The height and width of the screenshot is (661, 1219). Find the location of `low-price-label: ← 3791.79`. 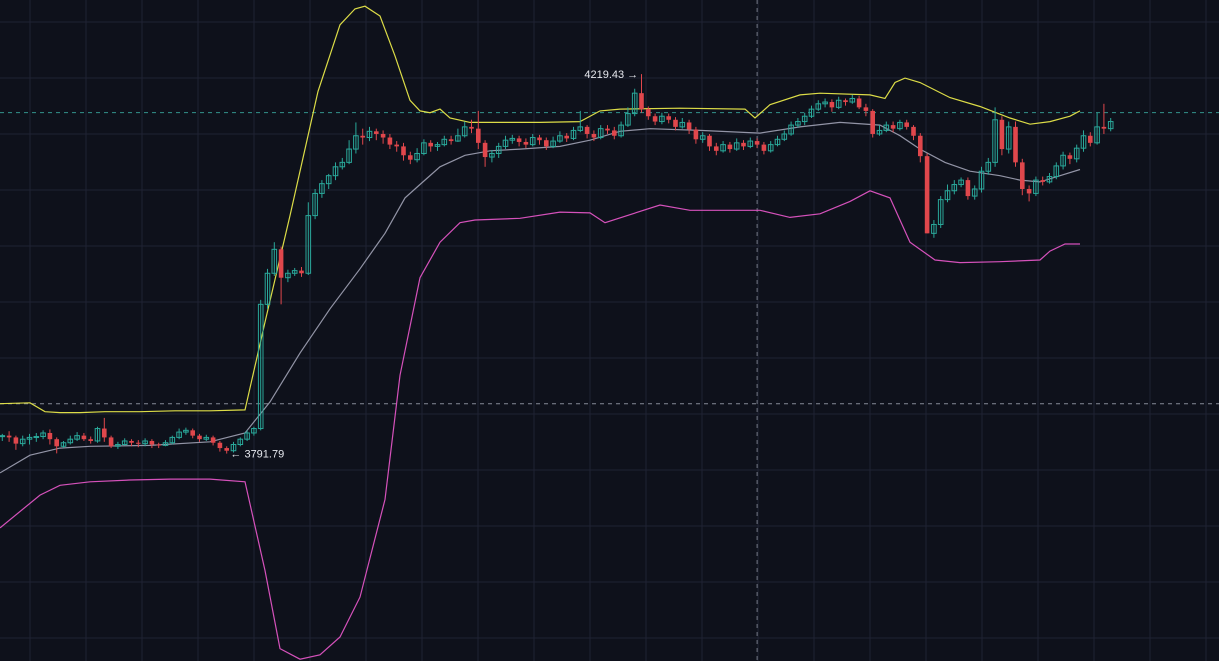

low-price-label: ← 3791.79 is located at coordinates (257, 455).